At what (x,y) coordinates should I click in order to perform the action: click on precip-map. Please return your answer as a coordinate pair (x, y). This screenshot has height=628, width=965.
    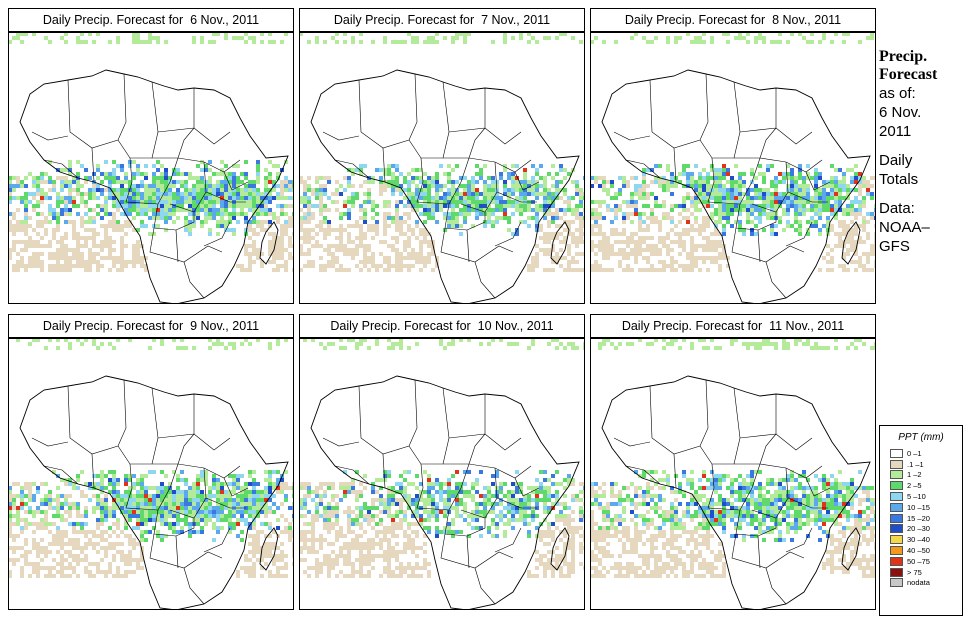
    Looking at the image, I should click on (733, 168).